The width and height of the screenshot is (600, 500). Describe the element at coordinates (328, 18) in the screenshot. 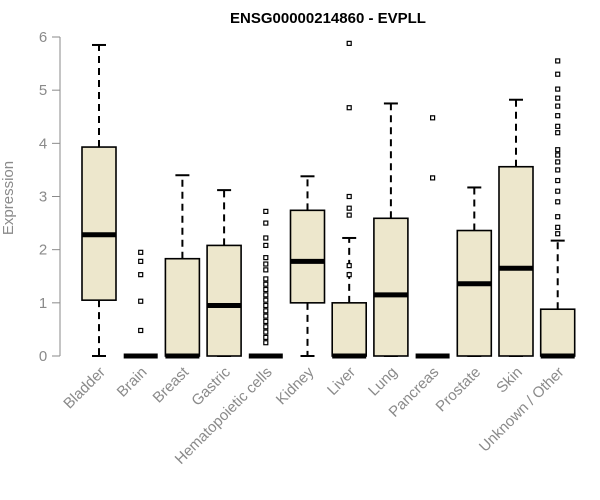

I see `chart-title: ENSG00000214860 - EVPLL` at that location.